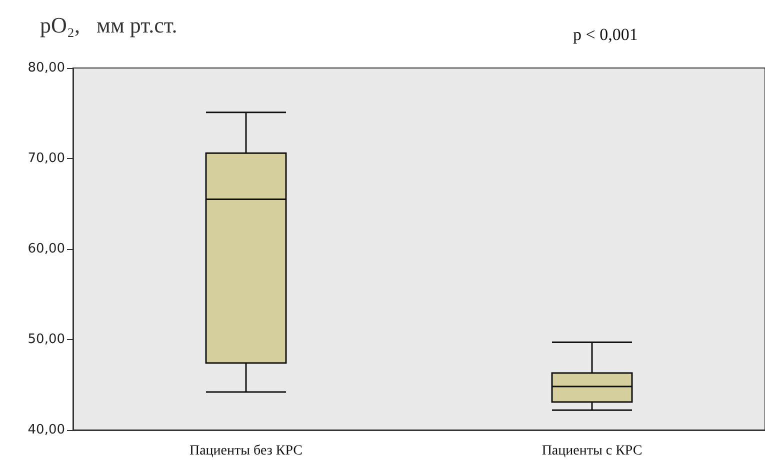  Describe the element at coordinates (46, 249) in the screenshot. I see `y-tick-label: 60,00` at that location.